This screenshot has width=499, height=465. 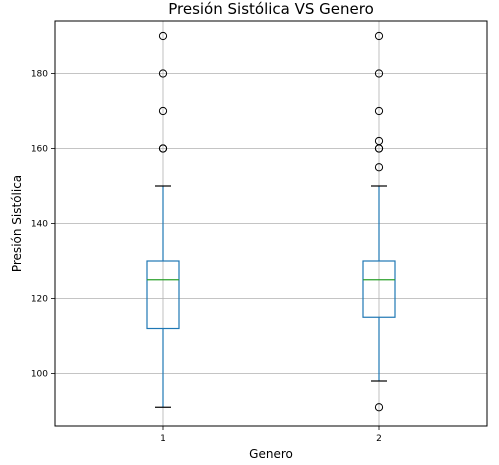 I want to click on x-axis-label: Genero, so click(x=271, y=454).